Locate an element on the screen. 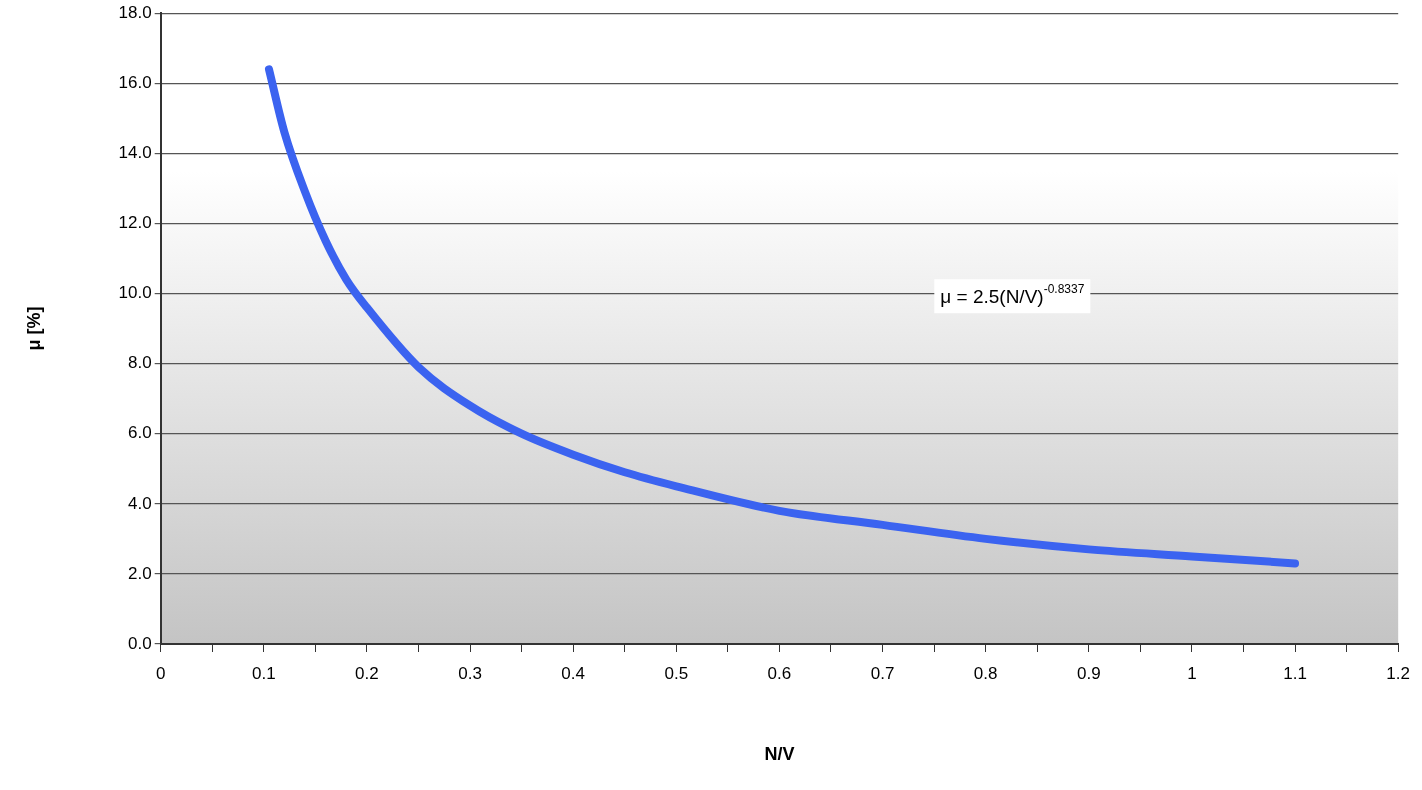  x-tick-label: 0.3 is located at coordinates (470, 673).